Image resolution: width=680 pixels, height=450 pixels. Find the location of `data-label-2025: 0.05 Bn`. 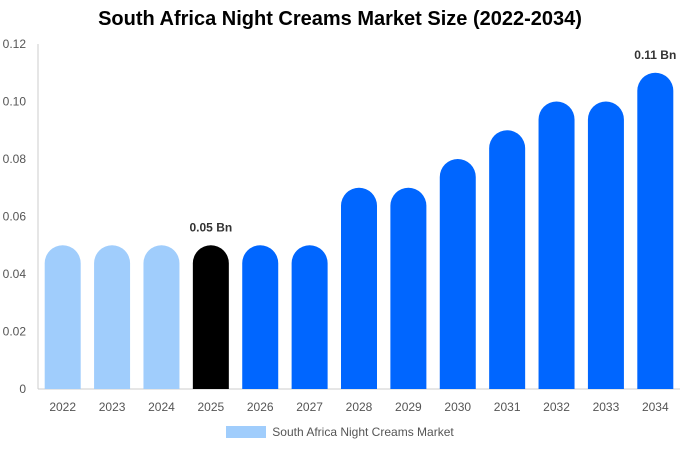

data-label-2025: 0.05 Bn is located at coordinates (211, 227).